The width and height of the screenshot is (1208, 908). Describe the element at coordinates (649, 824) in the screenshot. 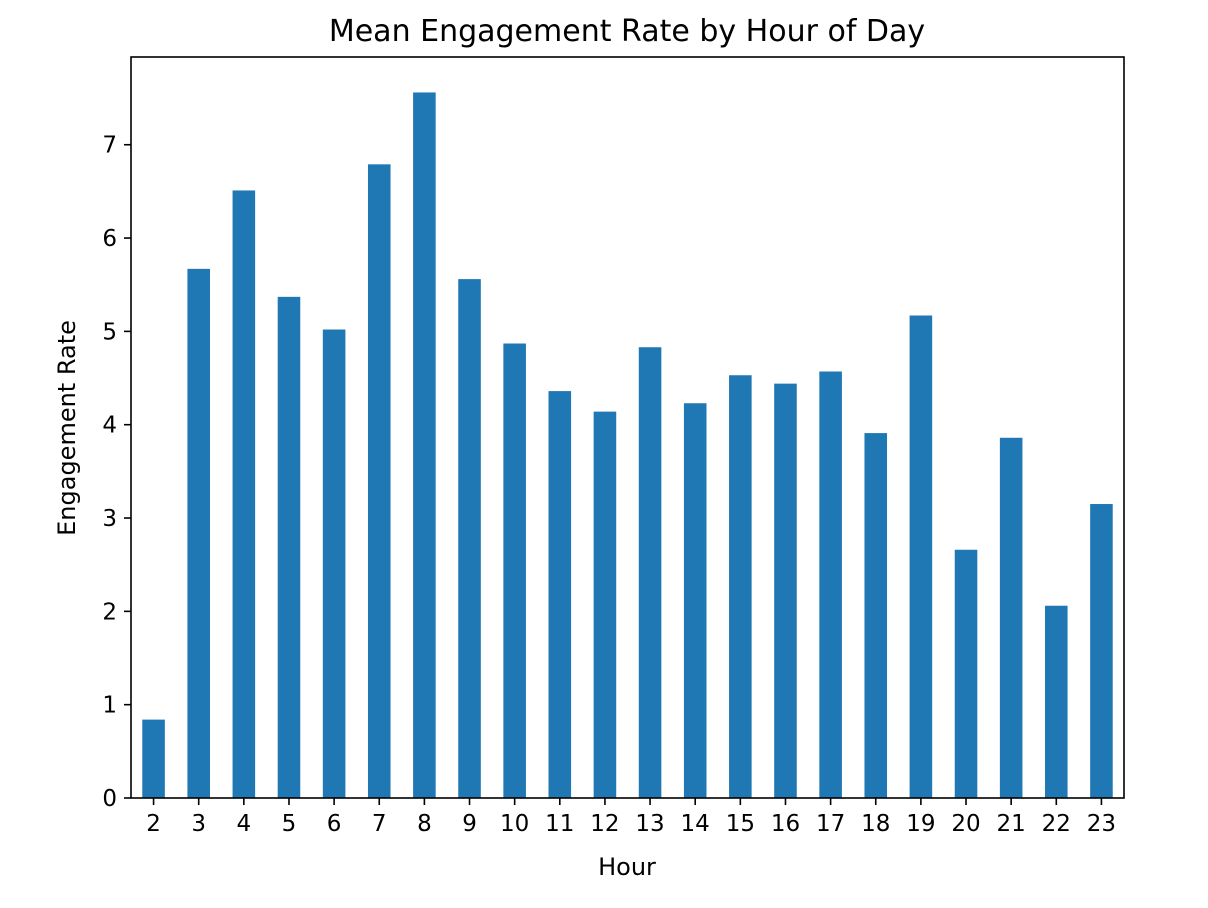

I see `x-tick-label: 13` at that location.